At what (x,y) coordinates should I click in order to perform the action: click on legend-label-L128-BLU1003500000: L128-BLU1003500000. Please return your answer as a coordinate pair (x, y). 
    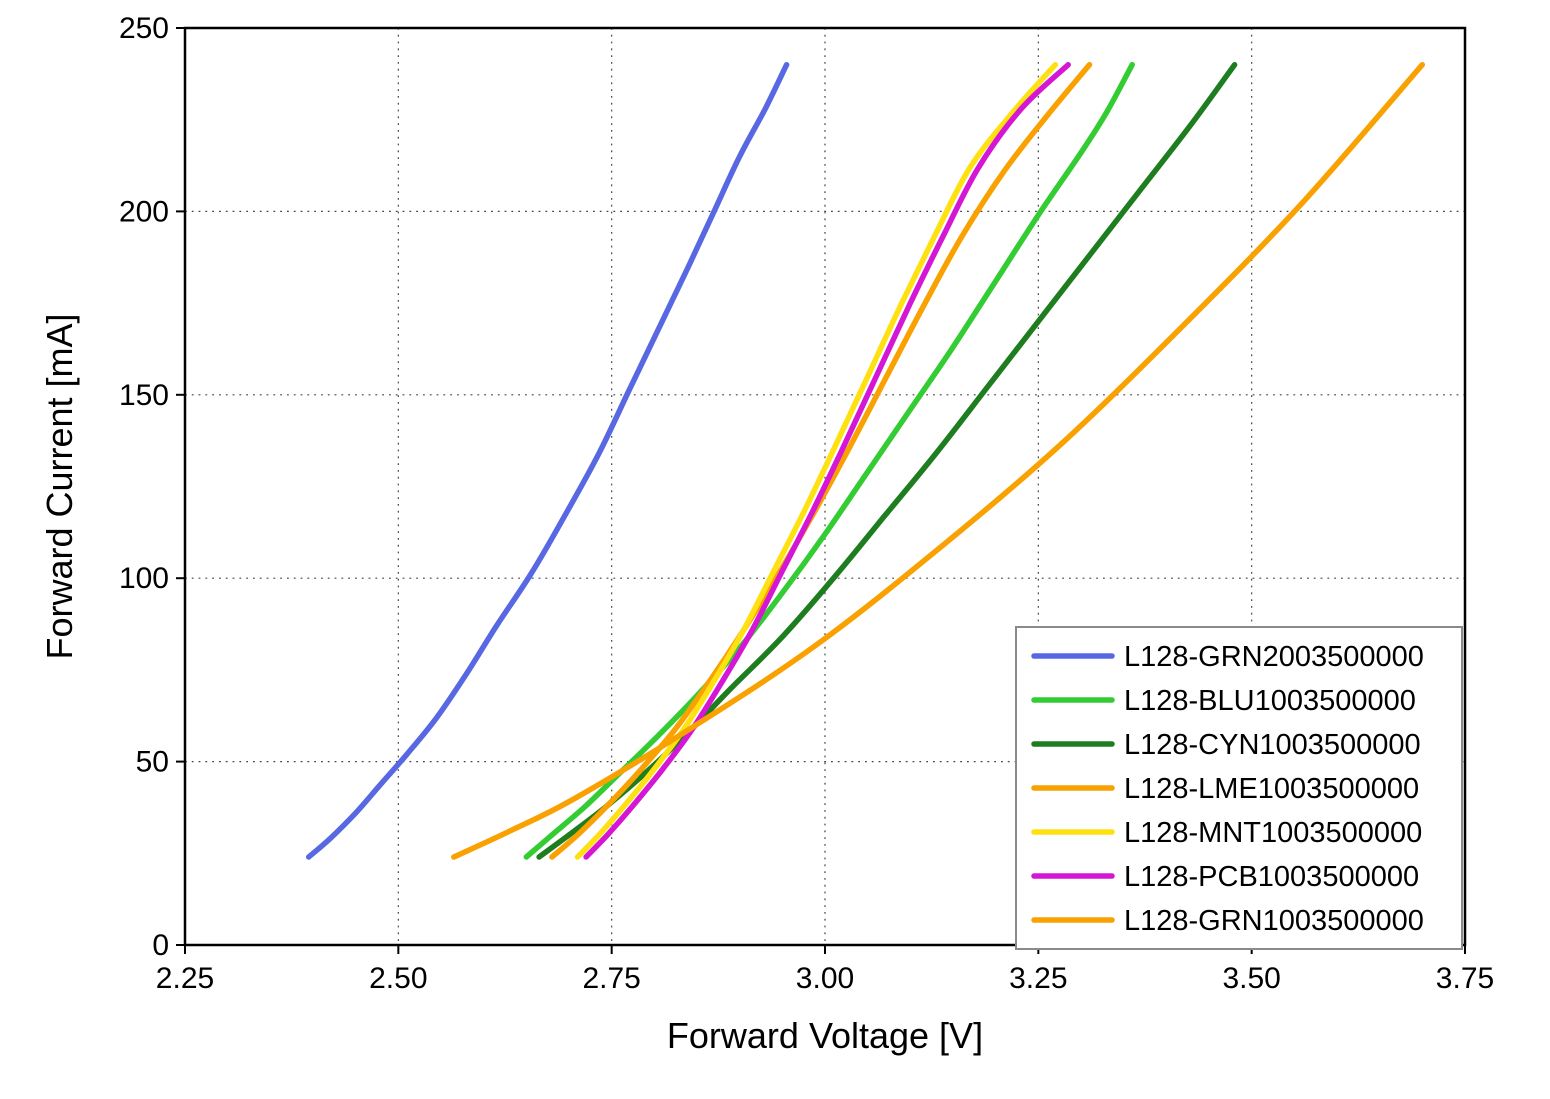
    Looking at the image, I should click on (1270, 701).